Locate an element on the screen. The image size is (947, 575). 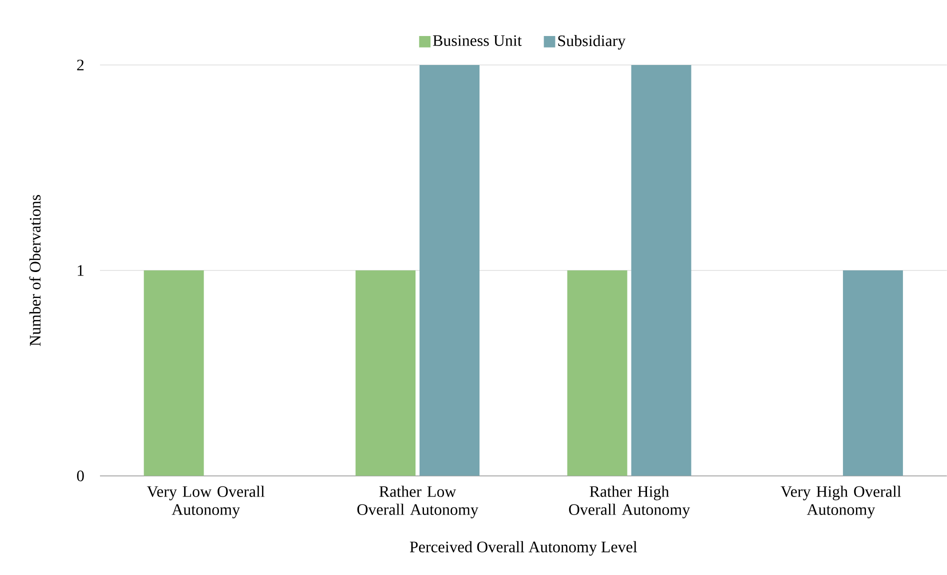
y-axis-title: Number of Obervations is located at coordinates (35, 270).